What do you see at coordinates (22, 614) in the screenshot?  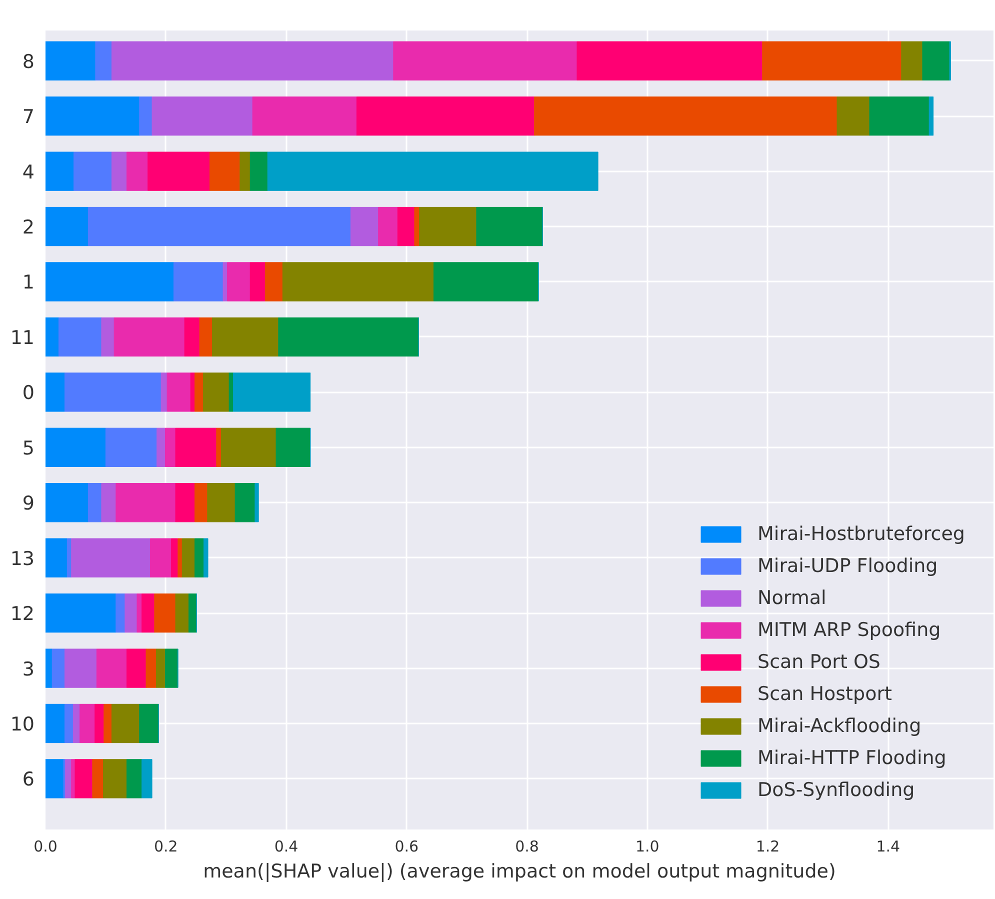 I see `y-tick-label: 12` at bounding box center [22, 614].